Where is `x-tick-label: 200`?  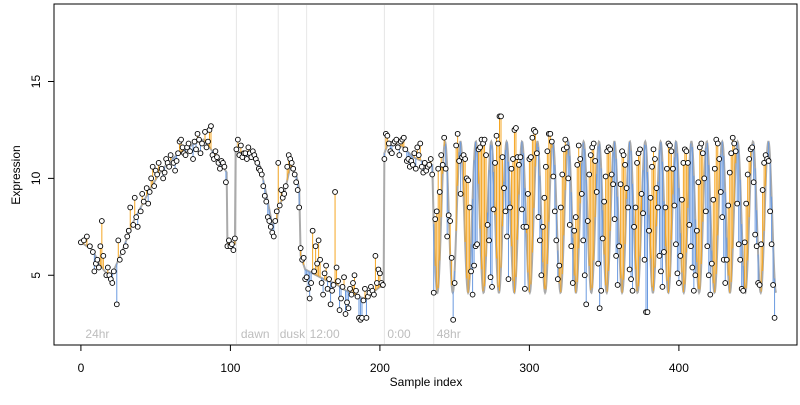 x-tick-label: 200 is located at coordinates (380, 368).